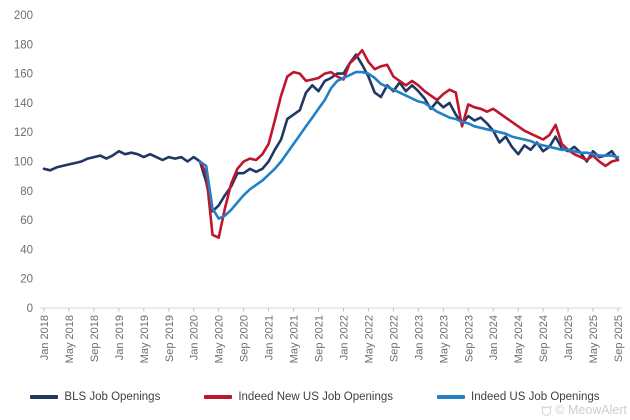 Image resolution: width=630 pixels, height=420 pixels. I want to click on x-axis-tick-label: May 2025, so click(594, 339).